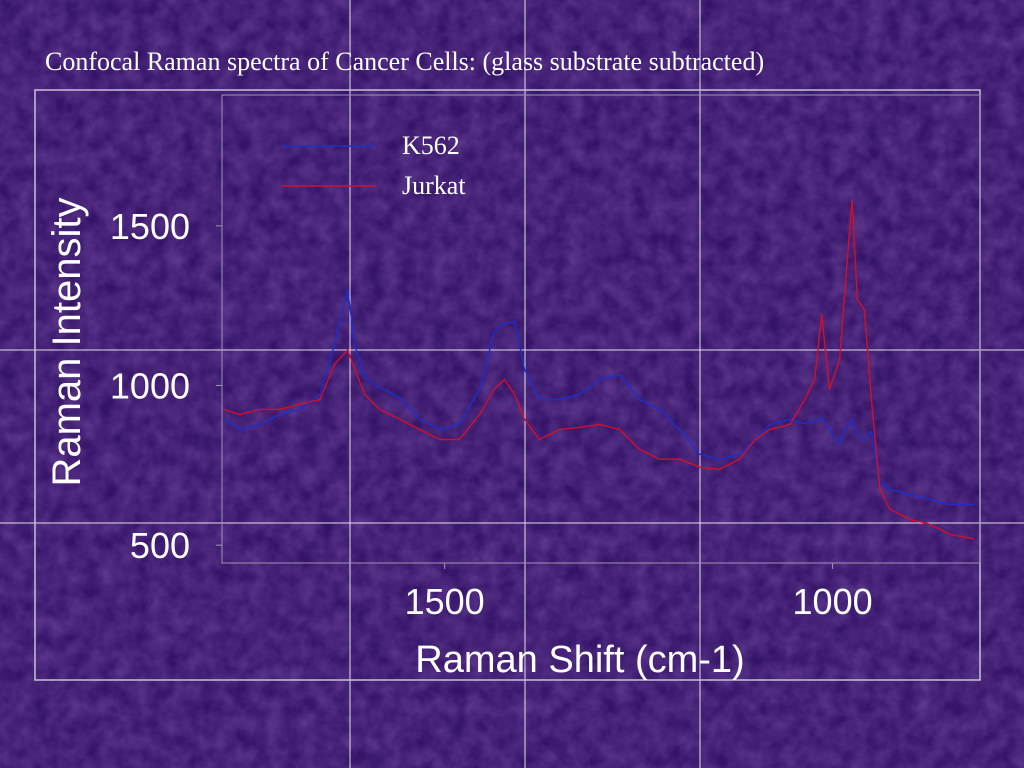 The height and width of the screenshot is (768, 1024). What do you see at coordinates (150, 386) in the screenshot?
I see `y-tick-label: 1000` at bounding box center [150, 386].